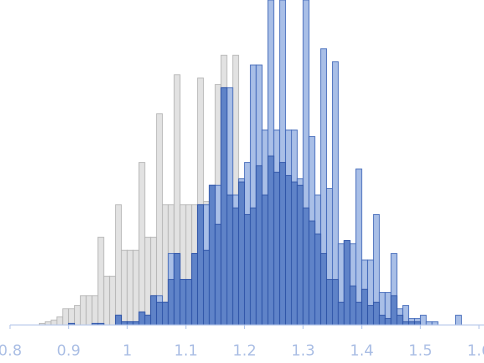 The width and height of the screenshot is (484, 363). I want to click on x-tick-label: 1.3, so click(303, 351).